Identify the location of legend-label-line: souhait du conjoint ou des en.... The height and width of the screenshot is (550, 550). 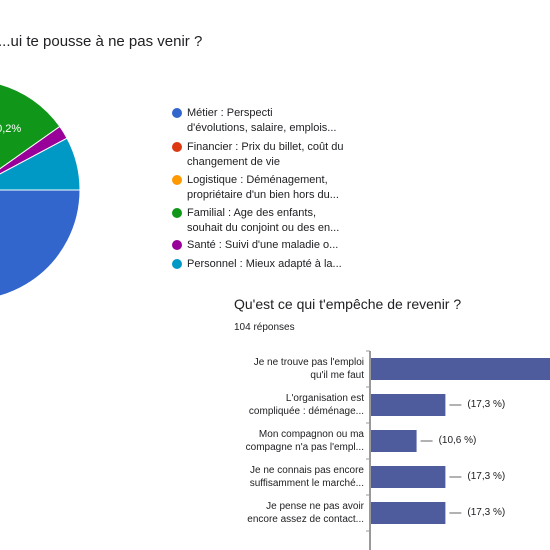
(263, 228).